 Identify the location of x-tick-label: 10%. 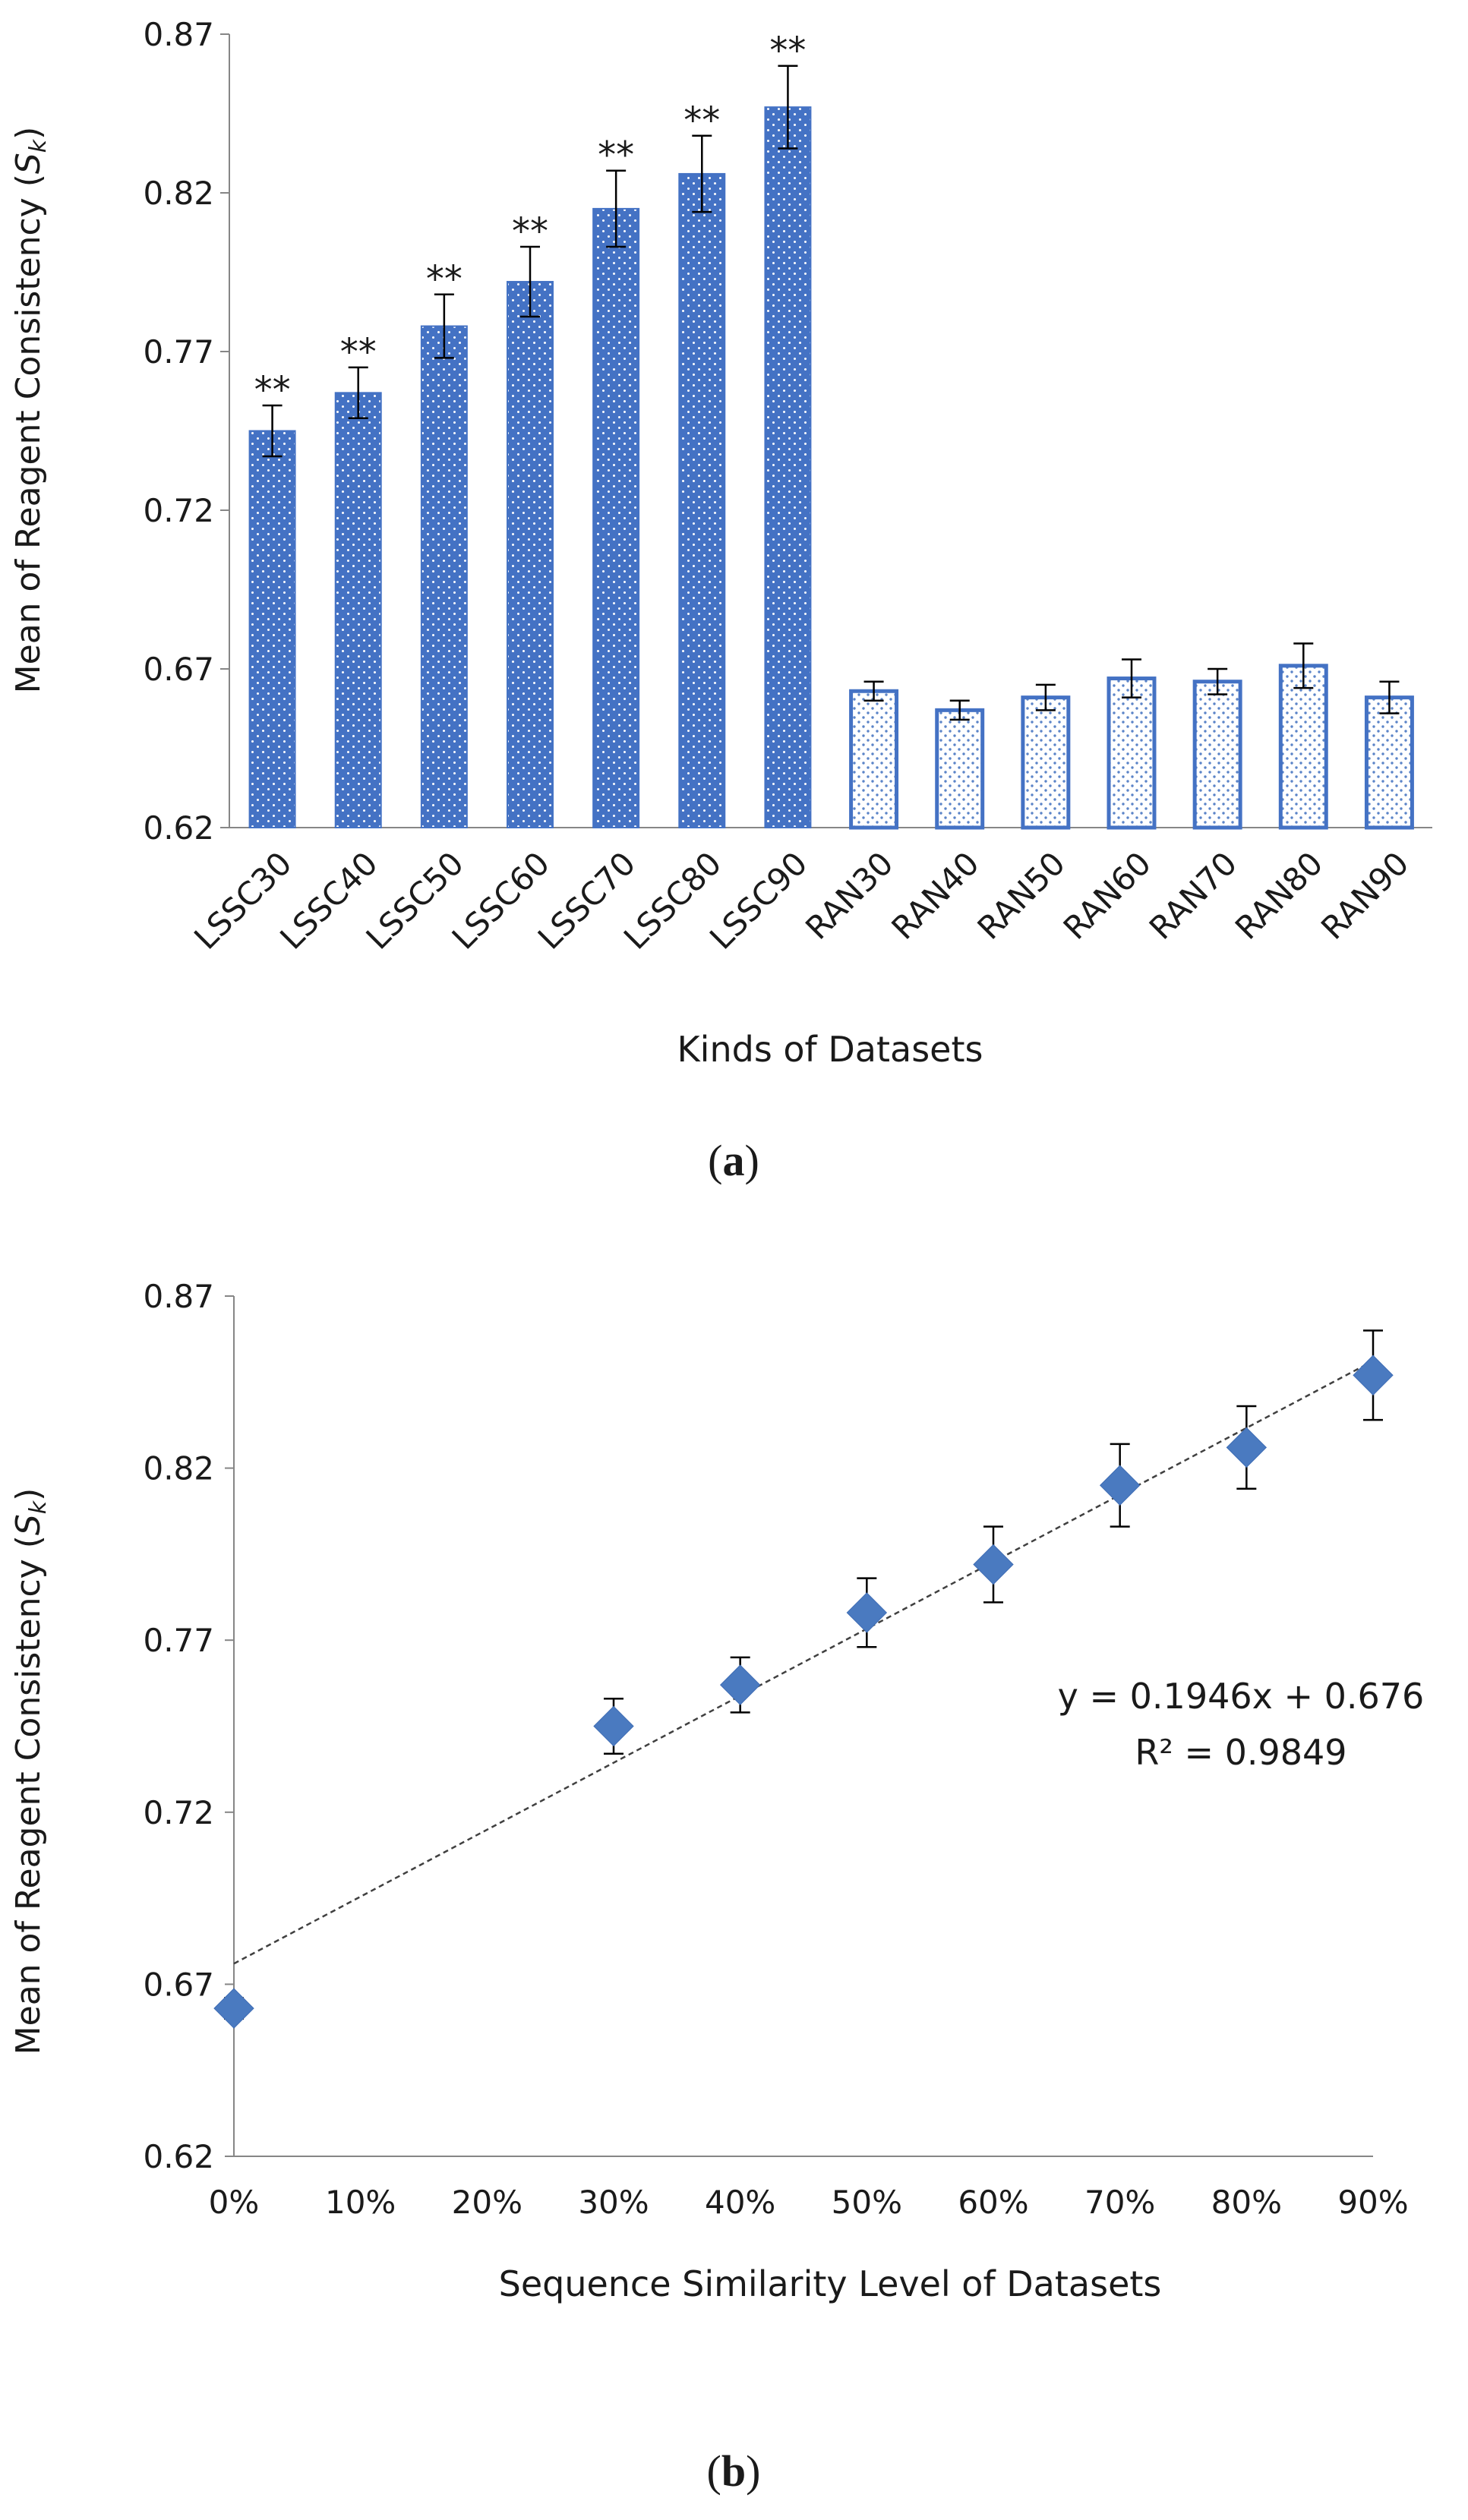
(360, 2202).